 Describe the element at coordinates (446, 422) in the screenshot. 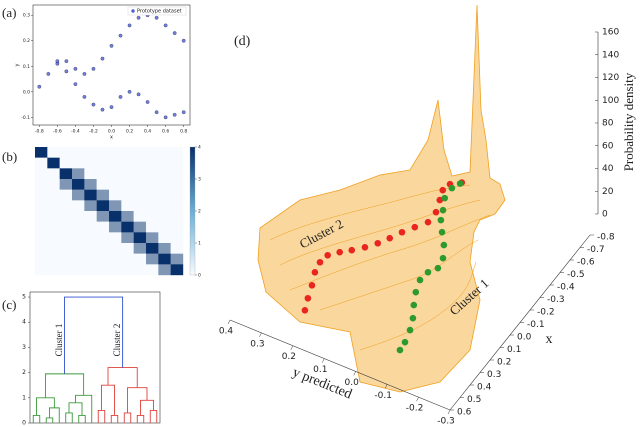

I see `y-tick-label: -0.3` at that location.